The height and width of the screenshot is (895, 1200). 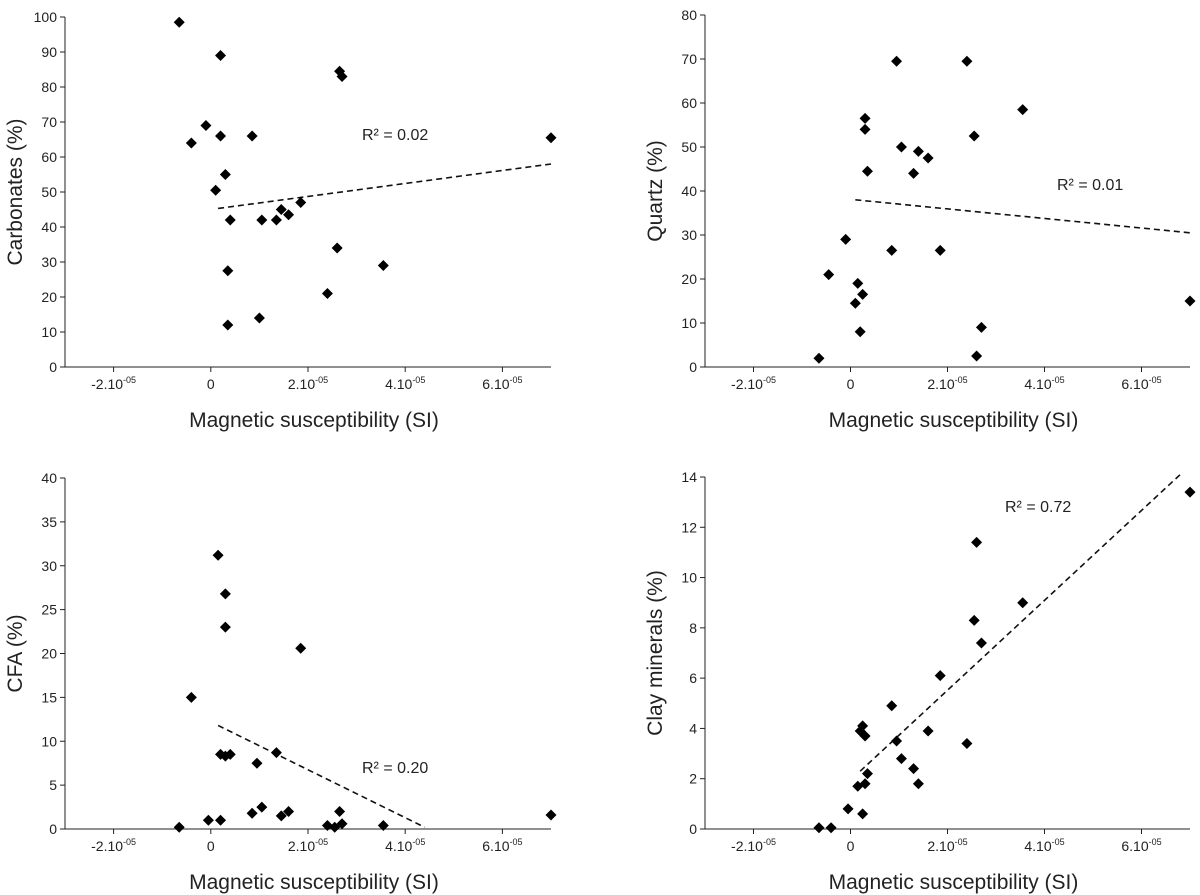 I want to click on y-tick-label: 2, so click(x=693, y=779).